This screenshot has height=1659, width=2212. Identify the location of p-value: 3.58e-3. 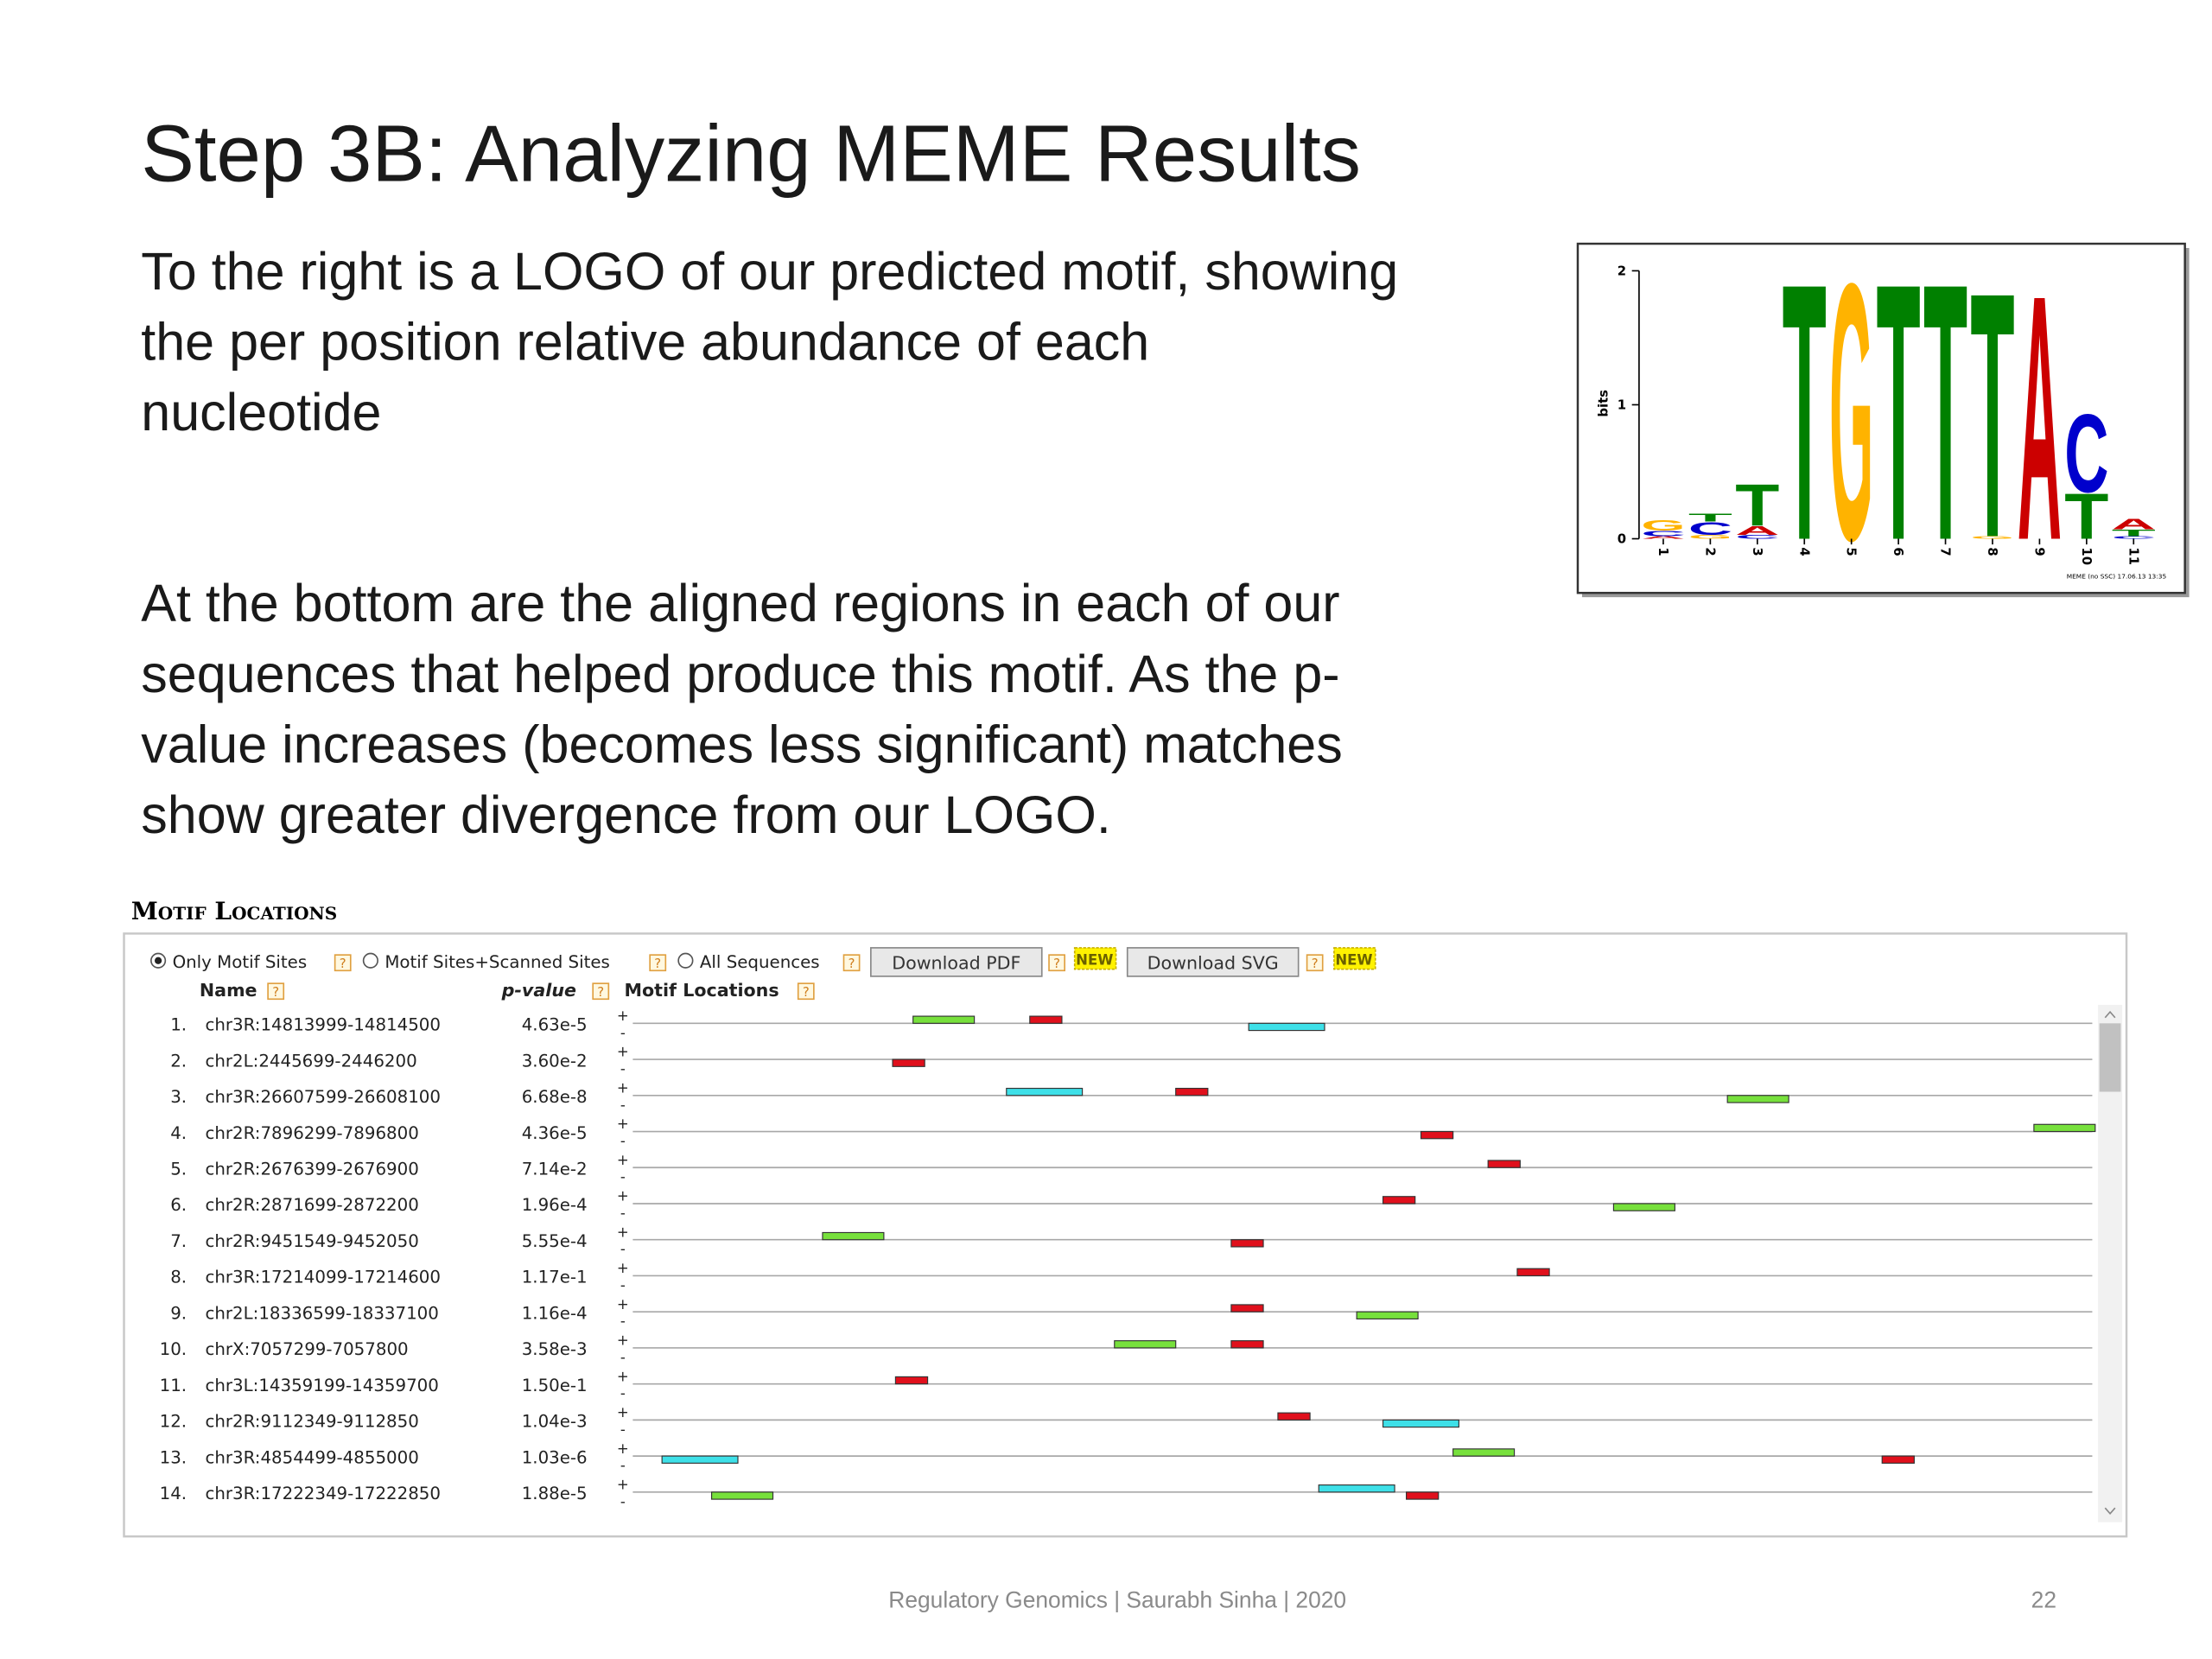
(555, 1349).